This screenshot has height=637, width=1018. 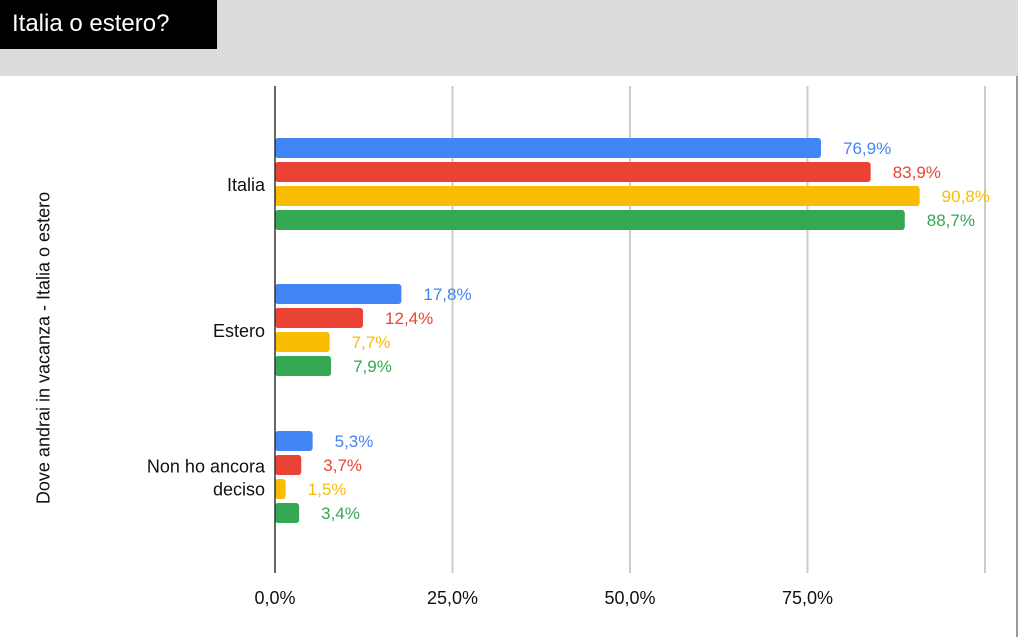 What do you see at coordinates (372, 366) in the screenshot?
I see `data-label: 7,9%` at bounding box center [372, 366].